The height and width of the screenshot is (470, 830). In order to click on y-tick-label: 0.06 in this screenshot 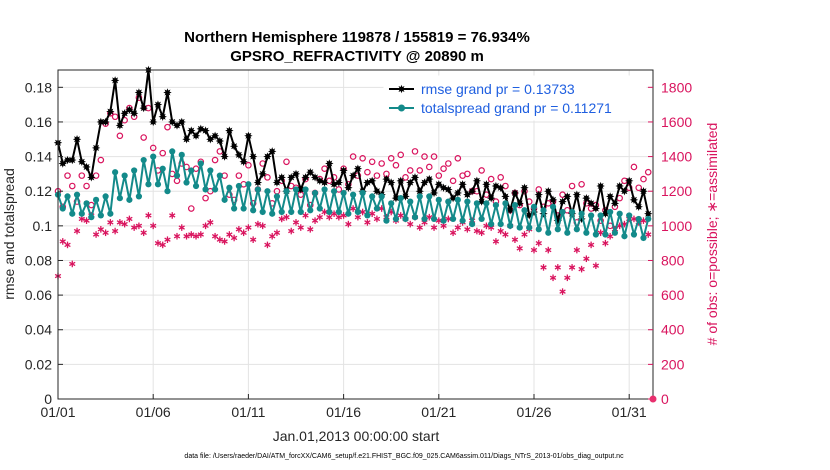, I will do `click(38, 295)`.